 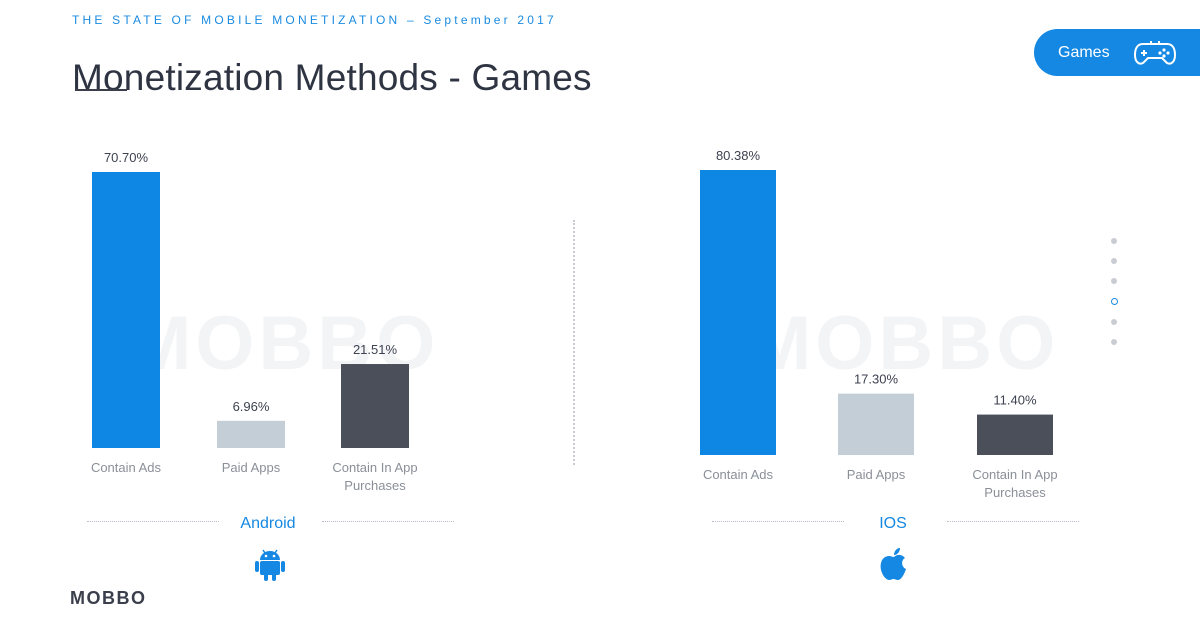 I want to click on ios-value-label-ads: 80.38%, so click(x=738, y=155).